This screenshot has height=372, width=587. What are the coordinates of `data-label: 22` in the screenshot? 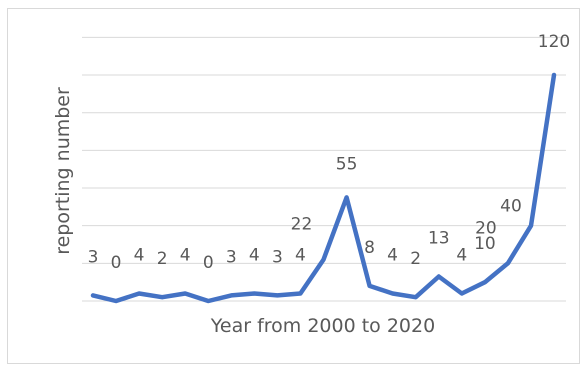 It's located at (302, 225).